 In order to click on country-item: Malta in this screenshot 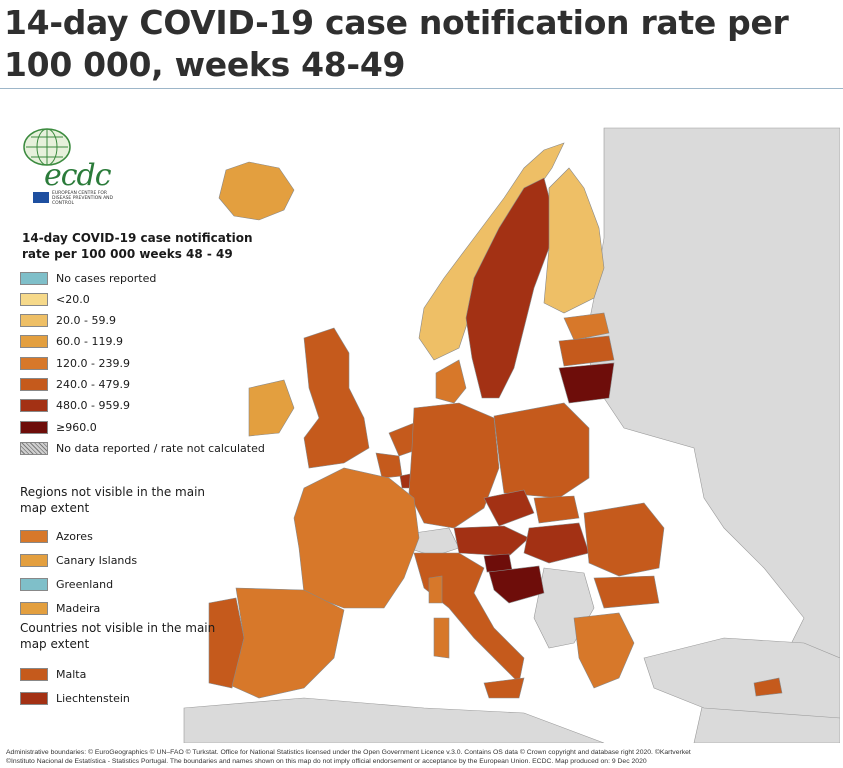, I will do `click(75, 674)`.